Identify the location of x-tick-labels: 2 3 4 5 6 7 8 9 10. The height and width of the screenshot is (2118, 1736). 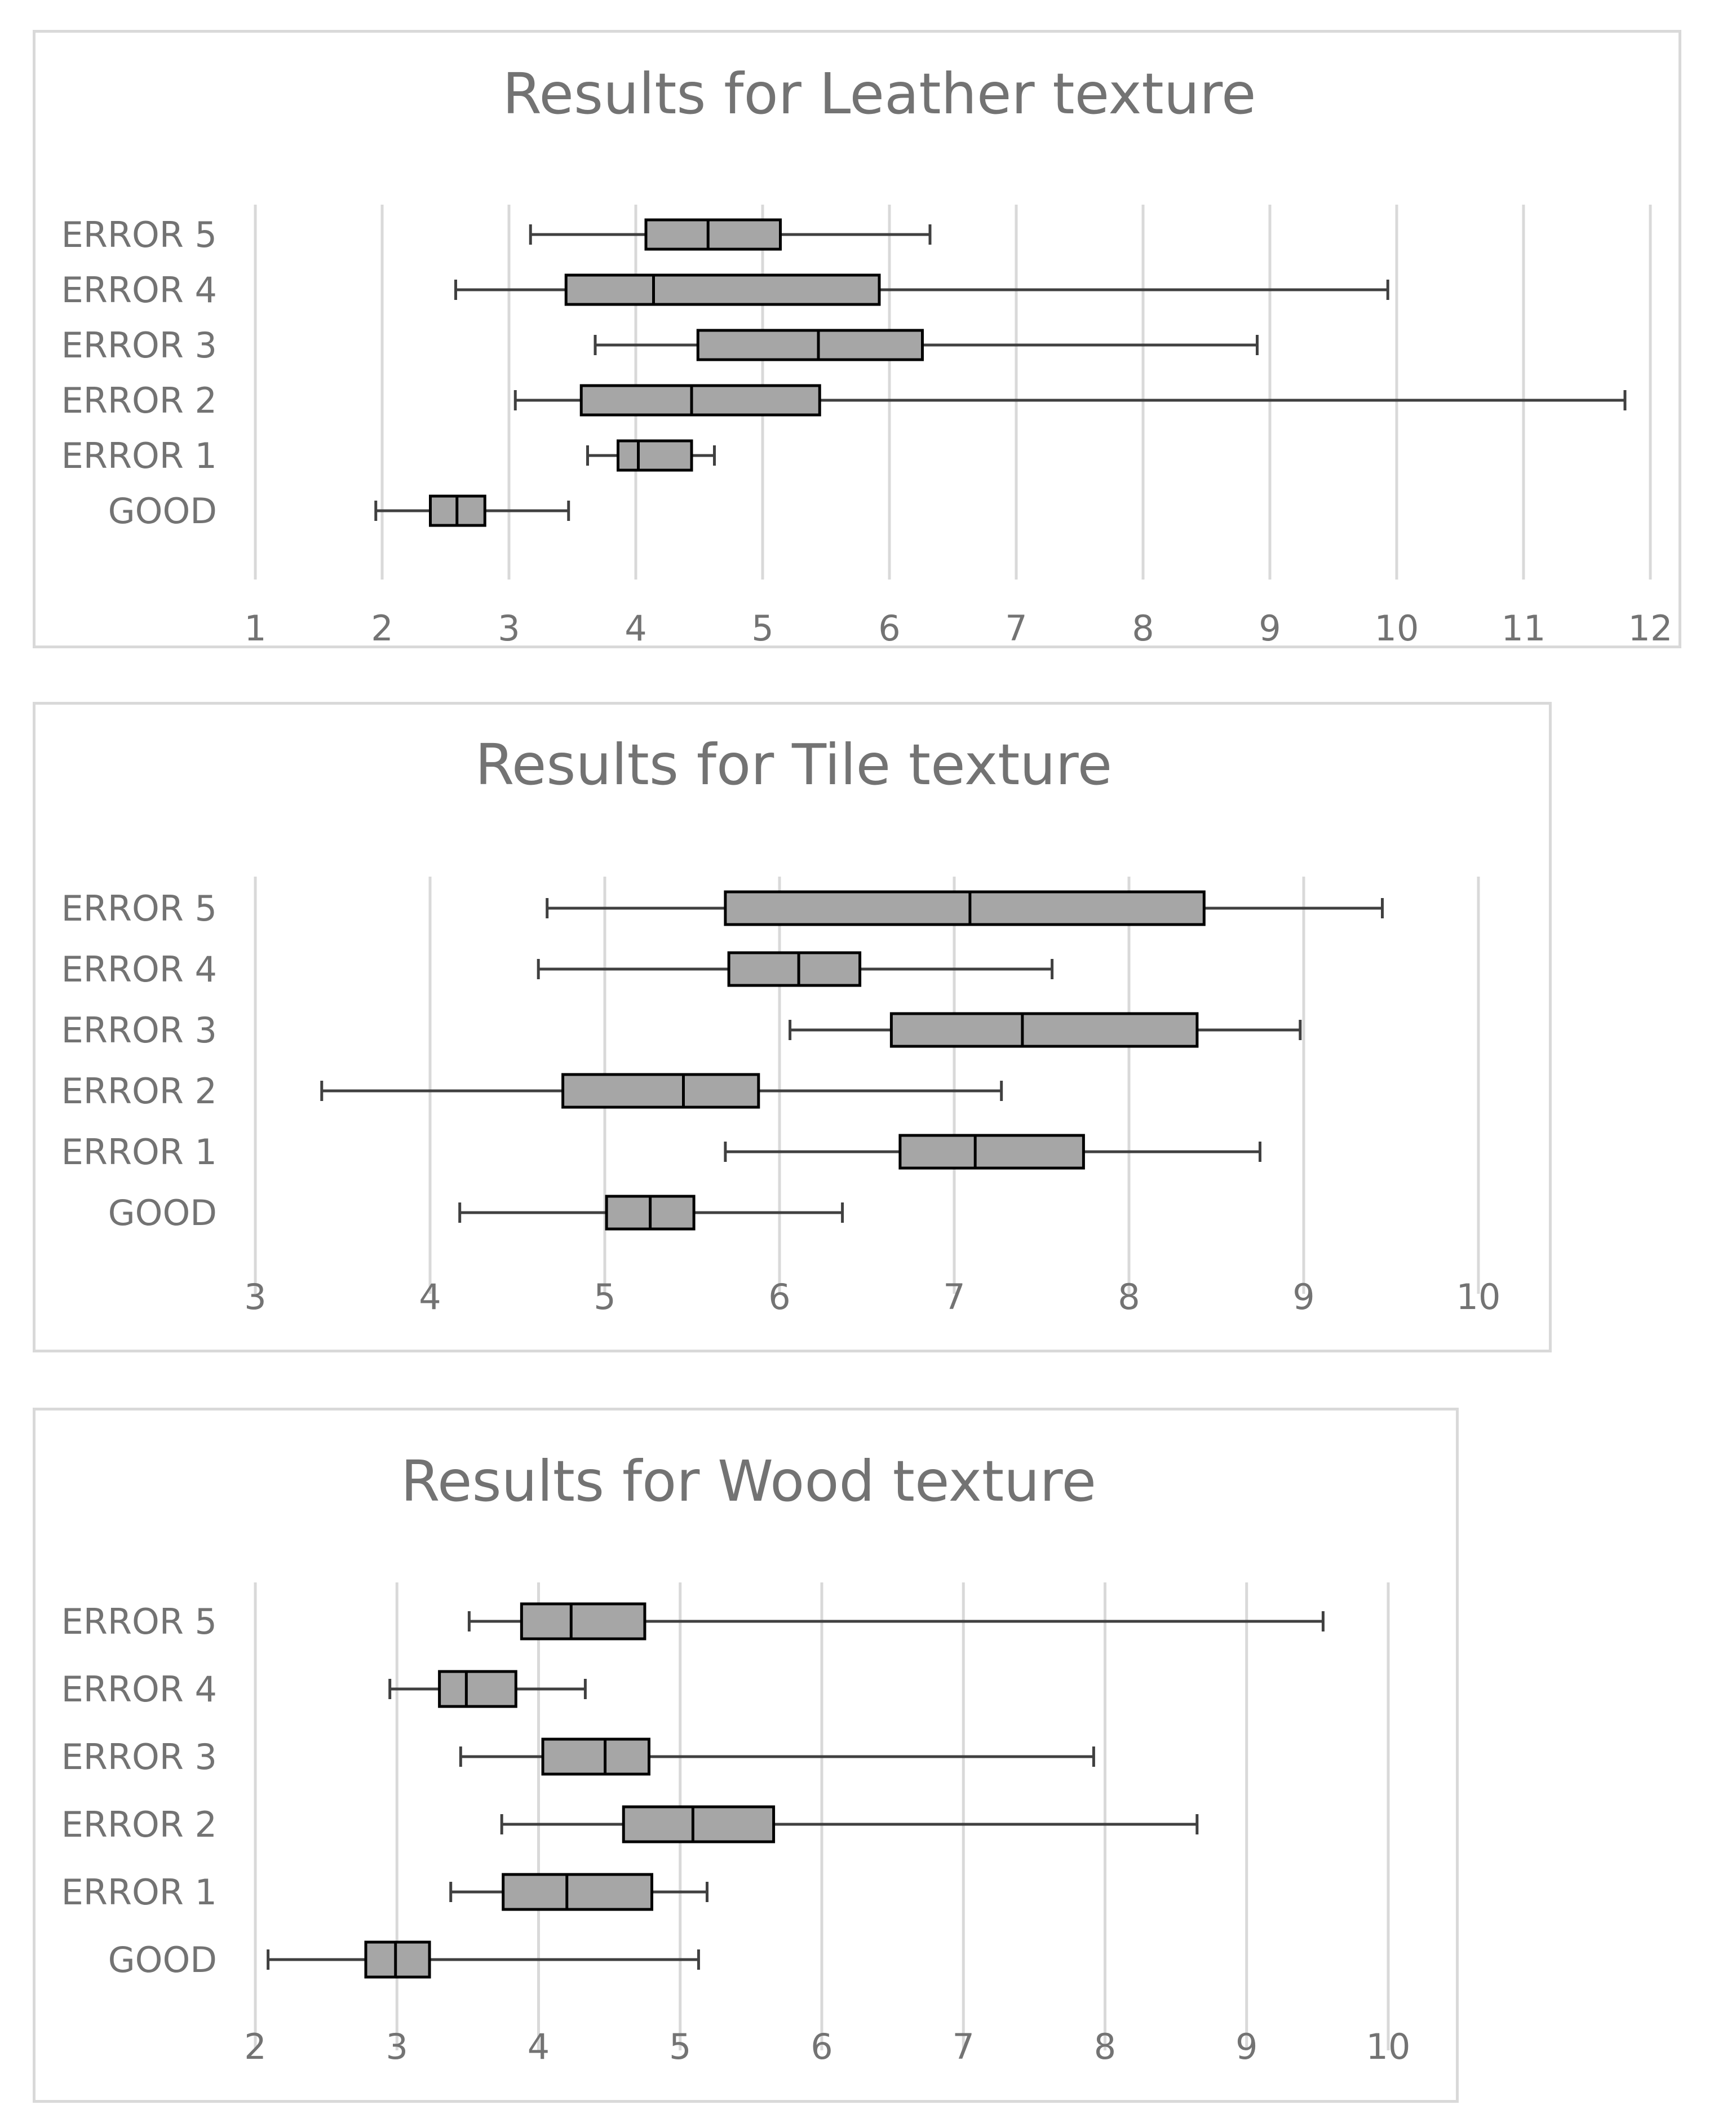
(827, 2047).